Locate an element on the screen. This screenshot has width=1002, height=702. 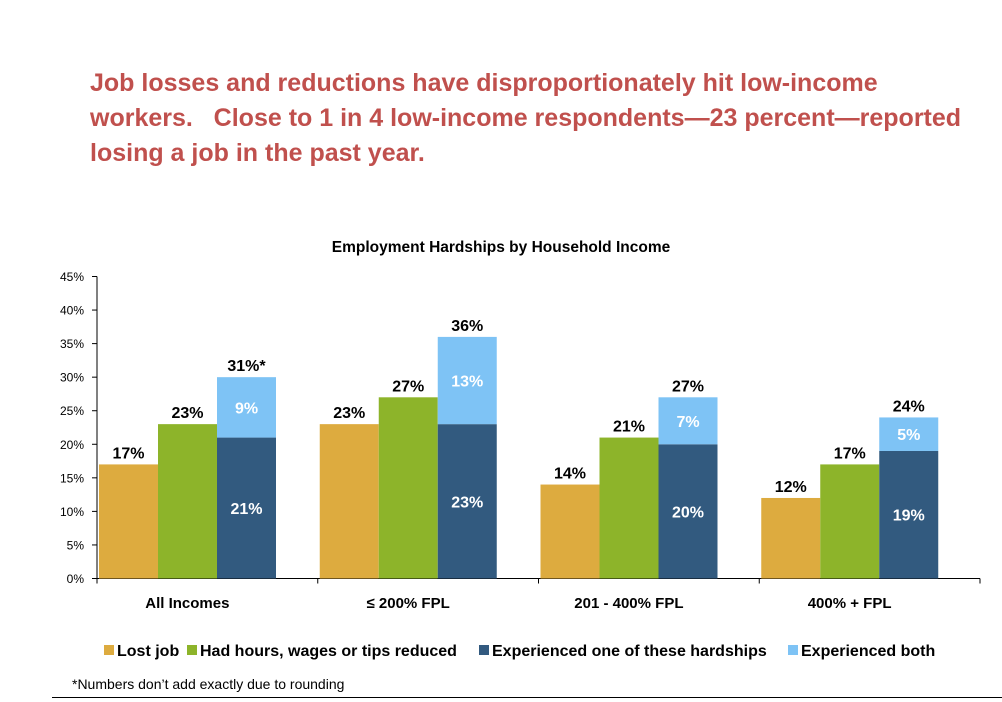
data-label-stack-total: 27% is located at coordinates (688, 386).